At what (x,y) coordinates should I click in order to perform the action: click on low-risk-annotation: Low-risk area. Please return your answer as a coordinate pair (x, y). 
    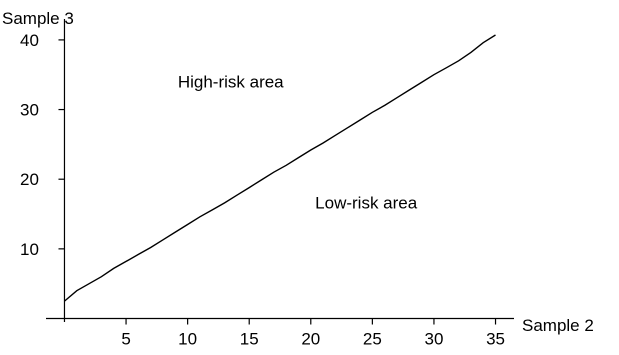
    Looking at the image, I should click on (366, 202).